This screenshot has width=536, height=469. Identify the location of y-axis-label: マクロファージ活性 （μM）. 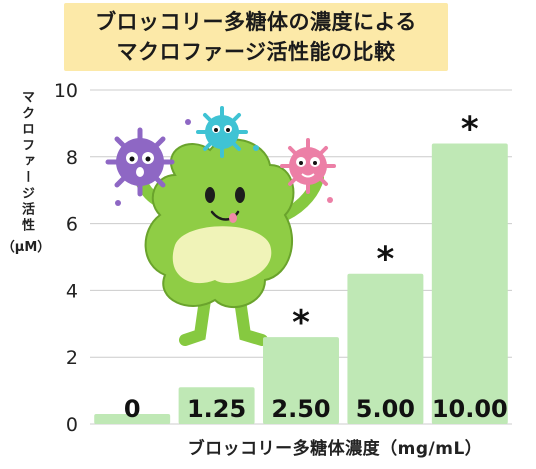
(26, 172).